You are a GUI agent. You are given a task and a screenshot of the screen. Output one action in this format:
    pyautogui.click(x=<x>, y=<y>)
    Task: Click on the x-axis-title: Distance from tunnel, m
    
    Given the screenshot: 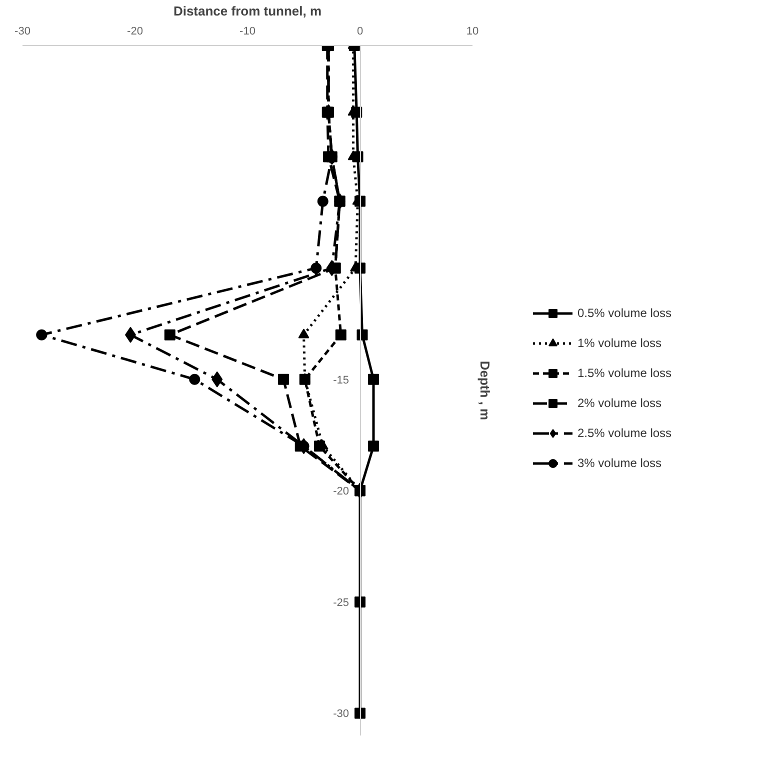 What is the action you would take?
    pyautogui.click(x=247, y=11)
    